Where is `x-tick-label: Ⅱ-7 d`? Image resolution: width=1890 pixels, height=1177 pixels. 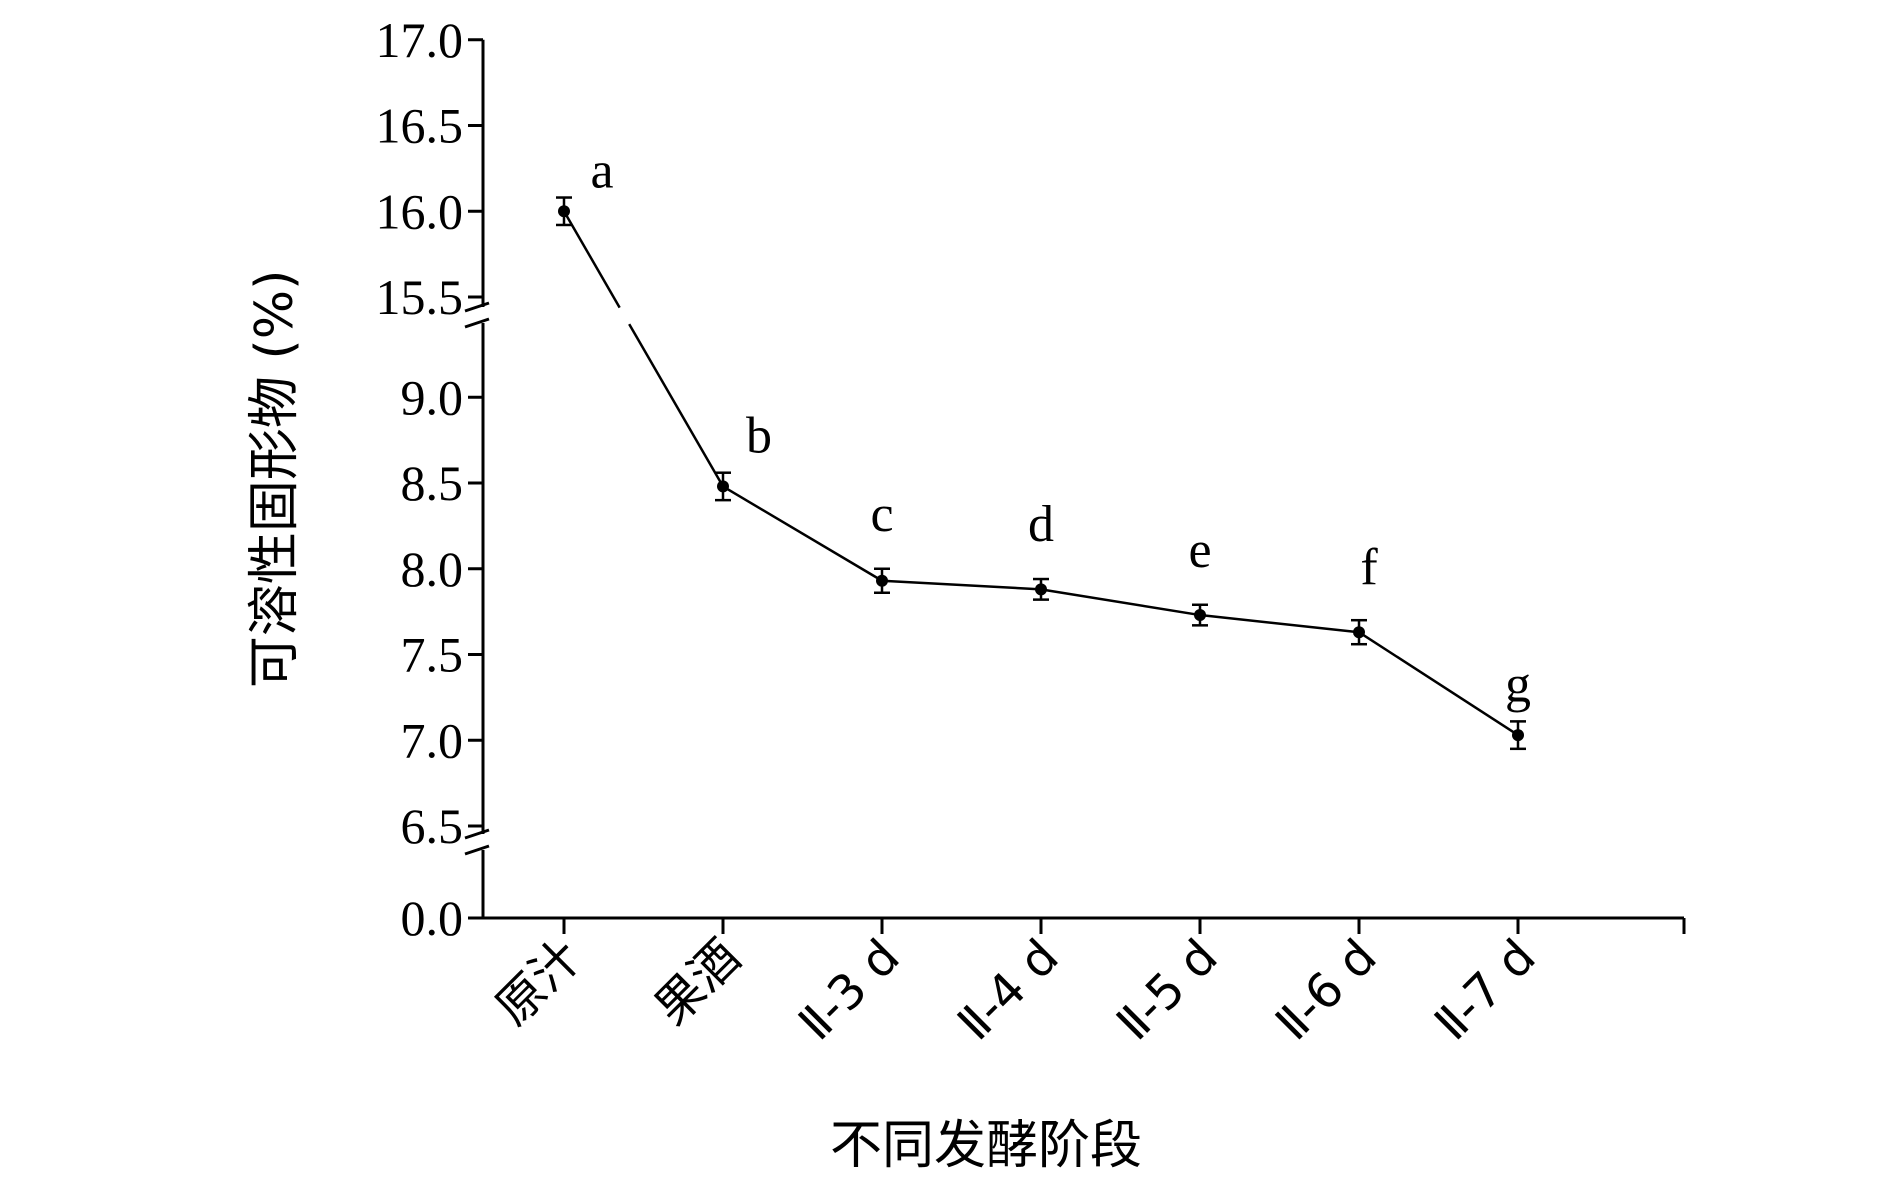 x-tick-label: Ⅱ-7 d is located at coordinates (1485, 990).